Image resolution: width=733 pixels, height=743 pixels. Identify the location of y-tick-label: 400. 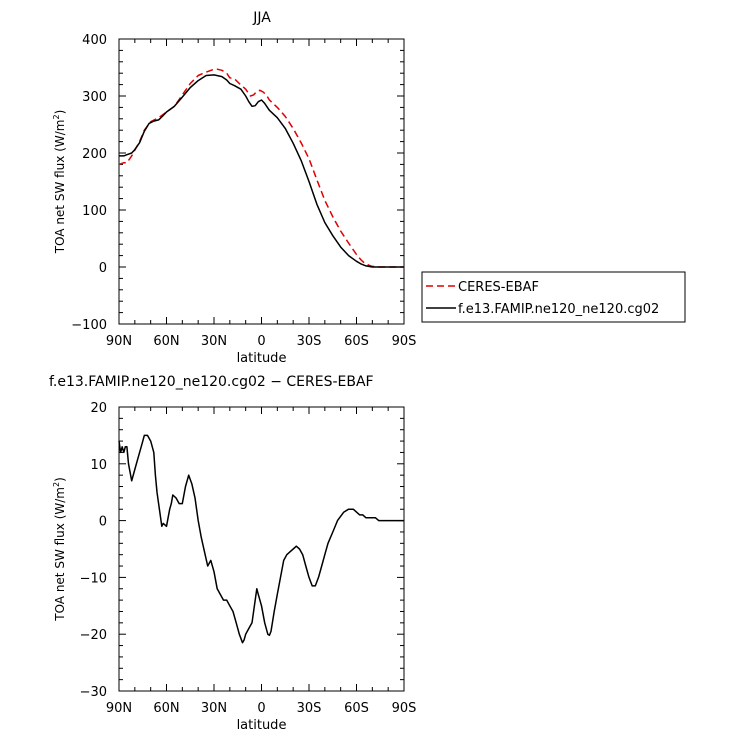
(94, 40).